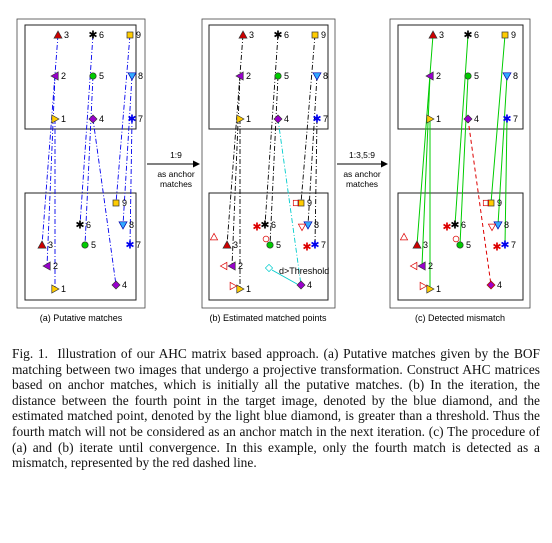 The image size is (552, 543). I want to click on panel-c-target-label-3: 3, so click(425, 245).